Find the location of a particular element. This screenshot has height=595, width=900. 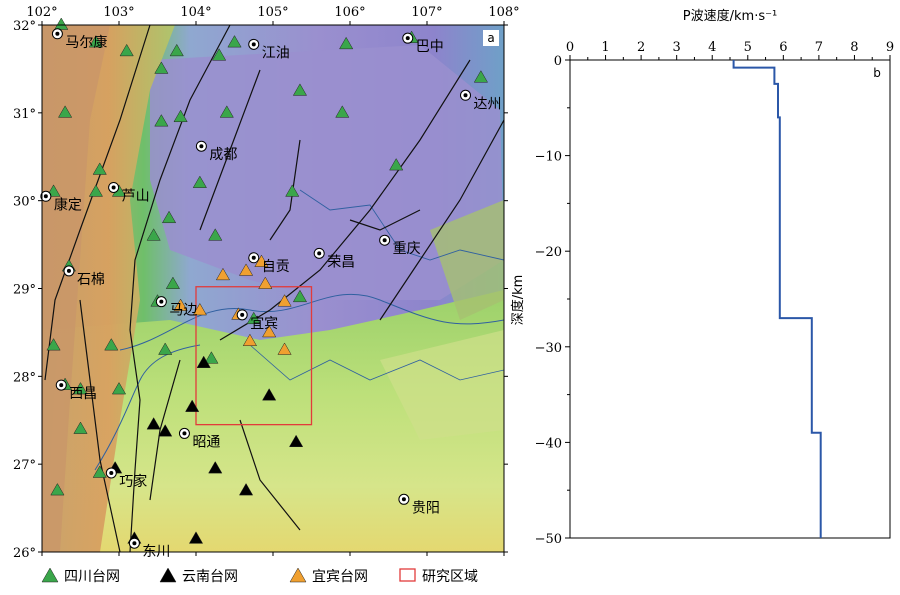

city-label: 成都 is located at coordinates (223, 155).